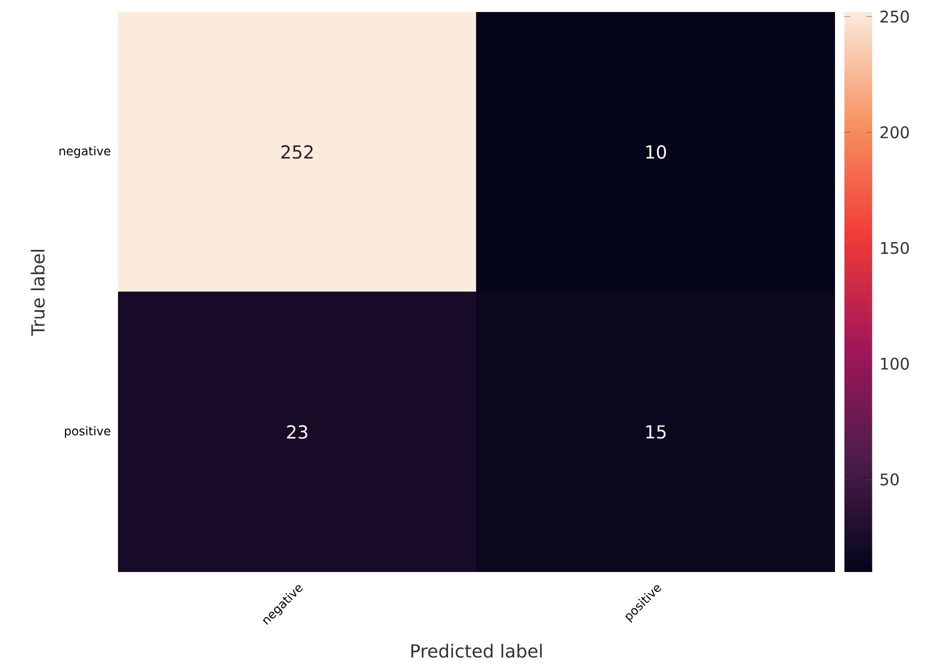 The image size is (933, 667). What do you see at coordinates (656, 152) in the screenshot?
I see `data-label: 10` at bounding box center [656, 152].